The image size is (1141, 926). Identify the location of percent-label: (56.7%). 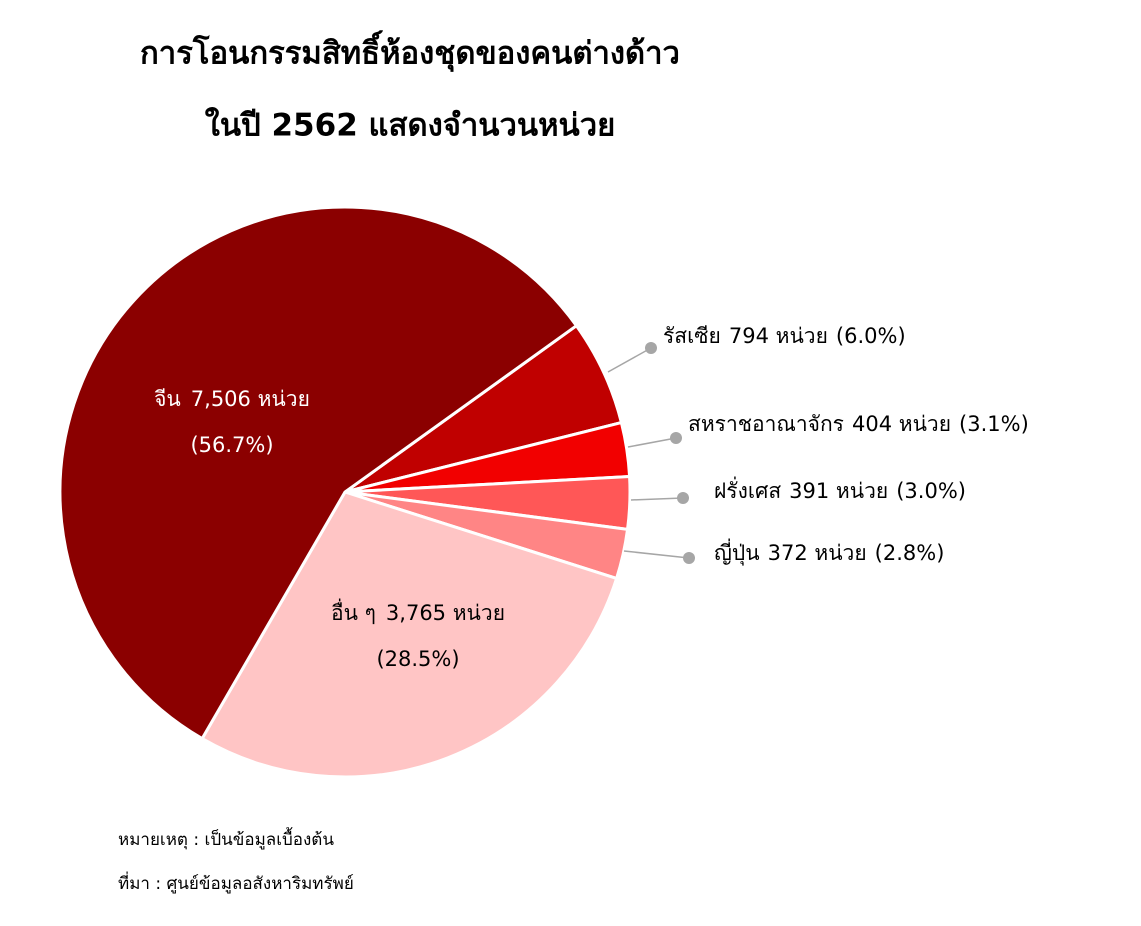
(231, 445).